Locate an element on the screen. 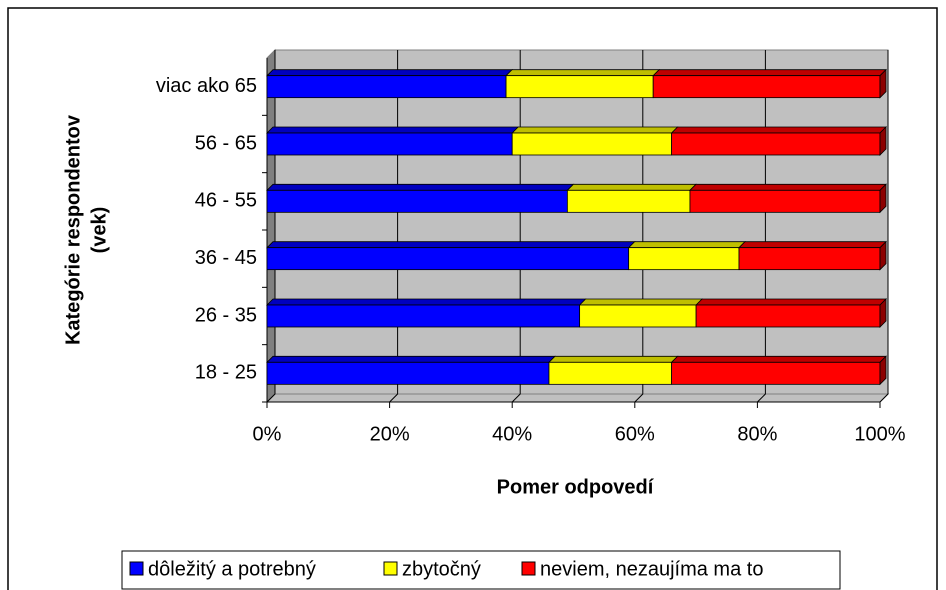  x-tick-label: 20% is located at coordinates (390, 434).